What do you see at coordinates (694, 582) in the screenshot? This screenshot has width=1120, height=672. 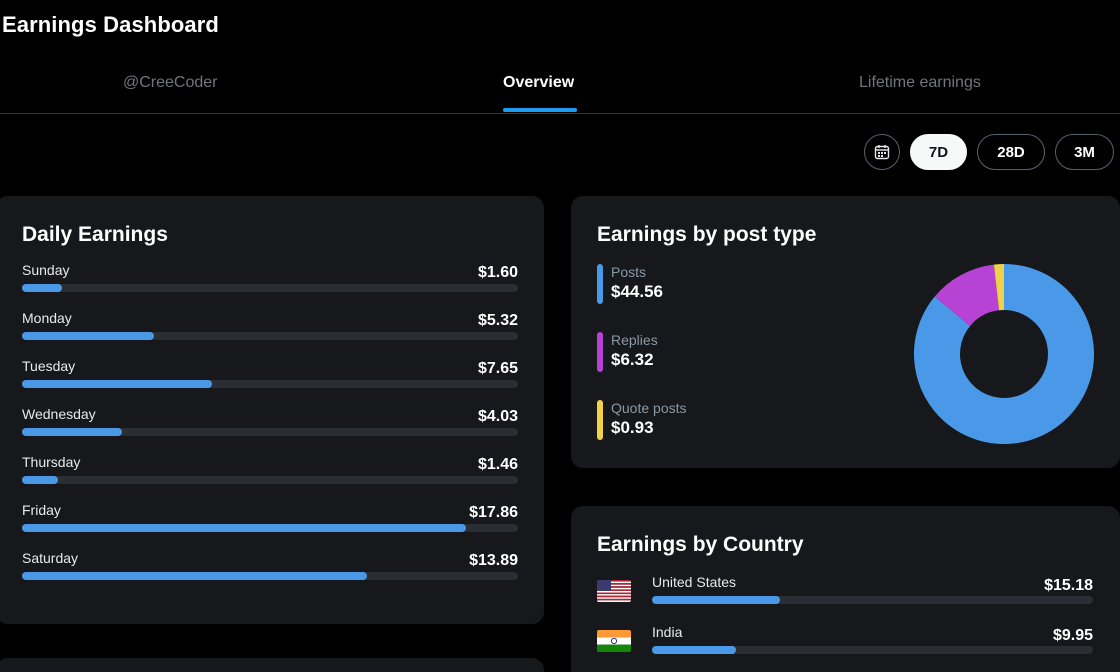 I see `country-name: United States` at bounding box center [694, 582].